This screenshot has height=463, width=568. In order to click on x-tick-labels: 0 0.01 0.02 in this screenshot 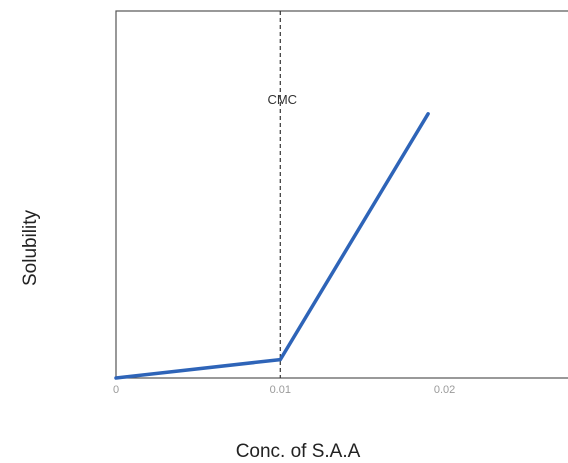, I will do `click(284, 390)`.